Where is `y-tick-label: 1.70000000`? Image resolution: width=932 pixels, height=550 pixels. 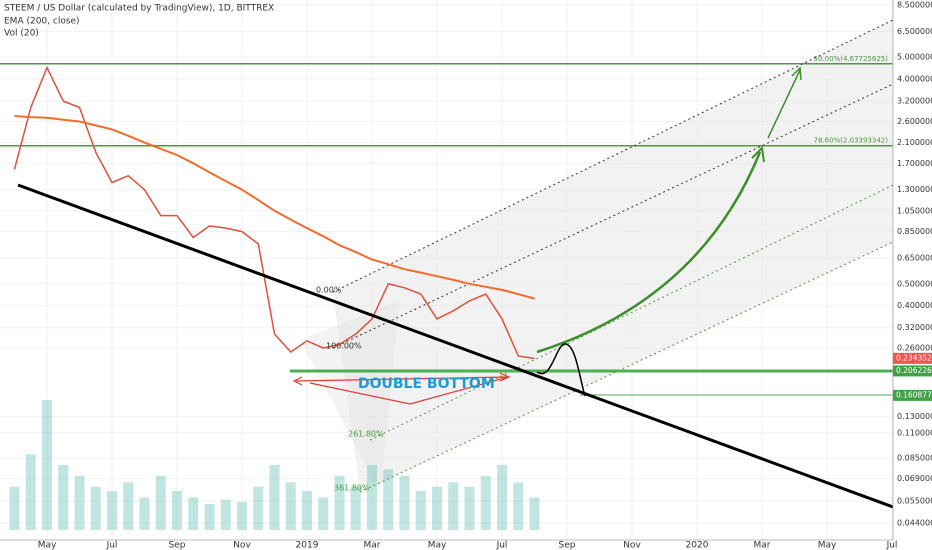
y-tick-label: 1.70000000 is located at coordinates (914, 163).